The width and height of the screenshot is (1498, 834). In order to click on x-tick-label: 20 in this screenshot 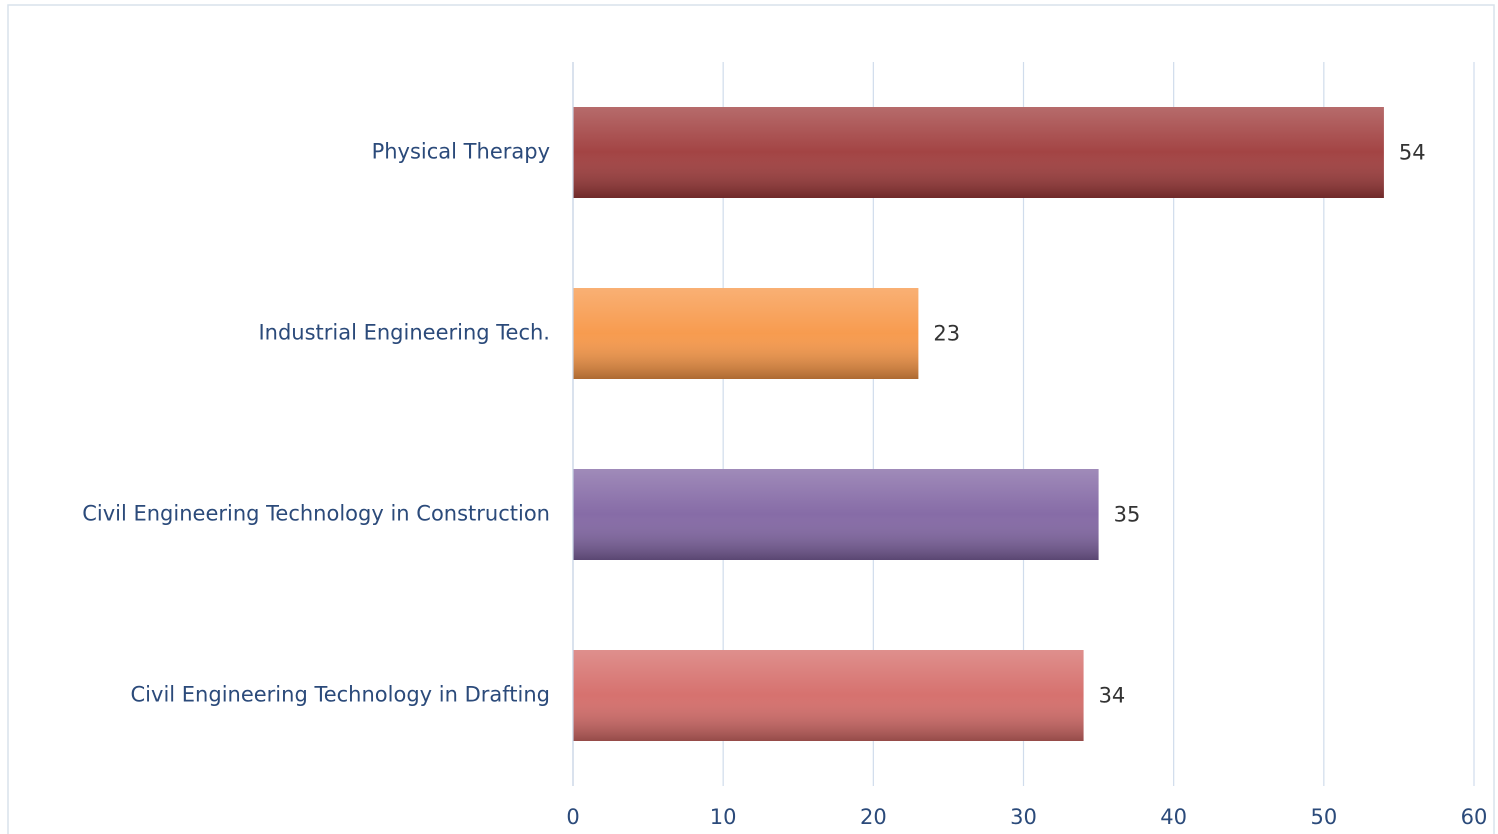, I will do `click(873, 817)`.